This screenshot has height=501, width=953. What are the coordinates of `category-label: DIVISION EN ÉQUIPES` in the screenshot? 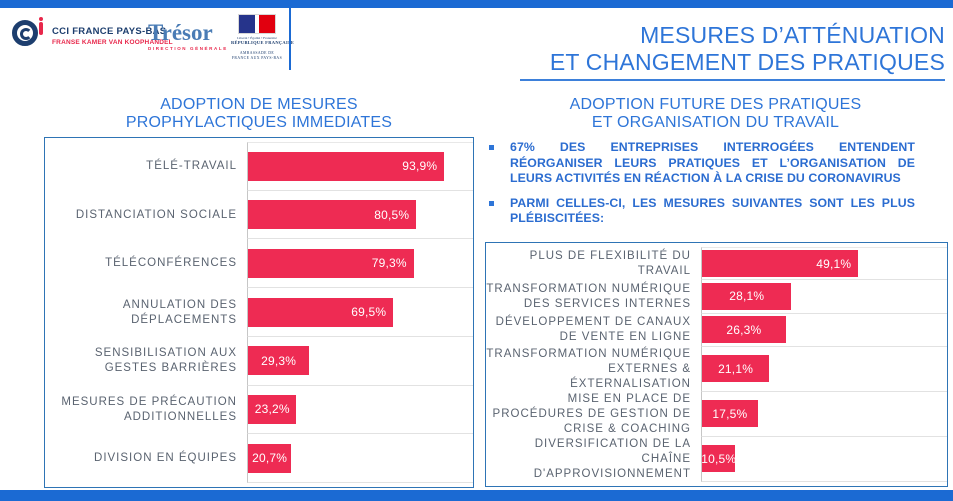 It's located at (165, 458).